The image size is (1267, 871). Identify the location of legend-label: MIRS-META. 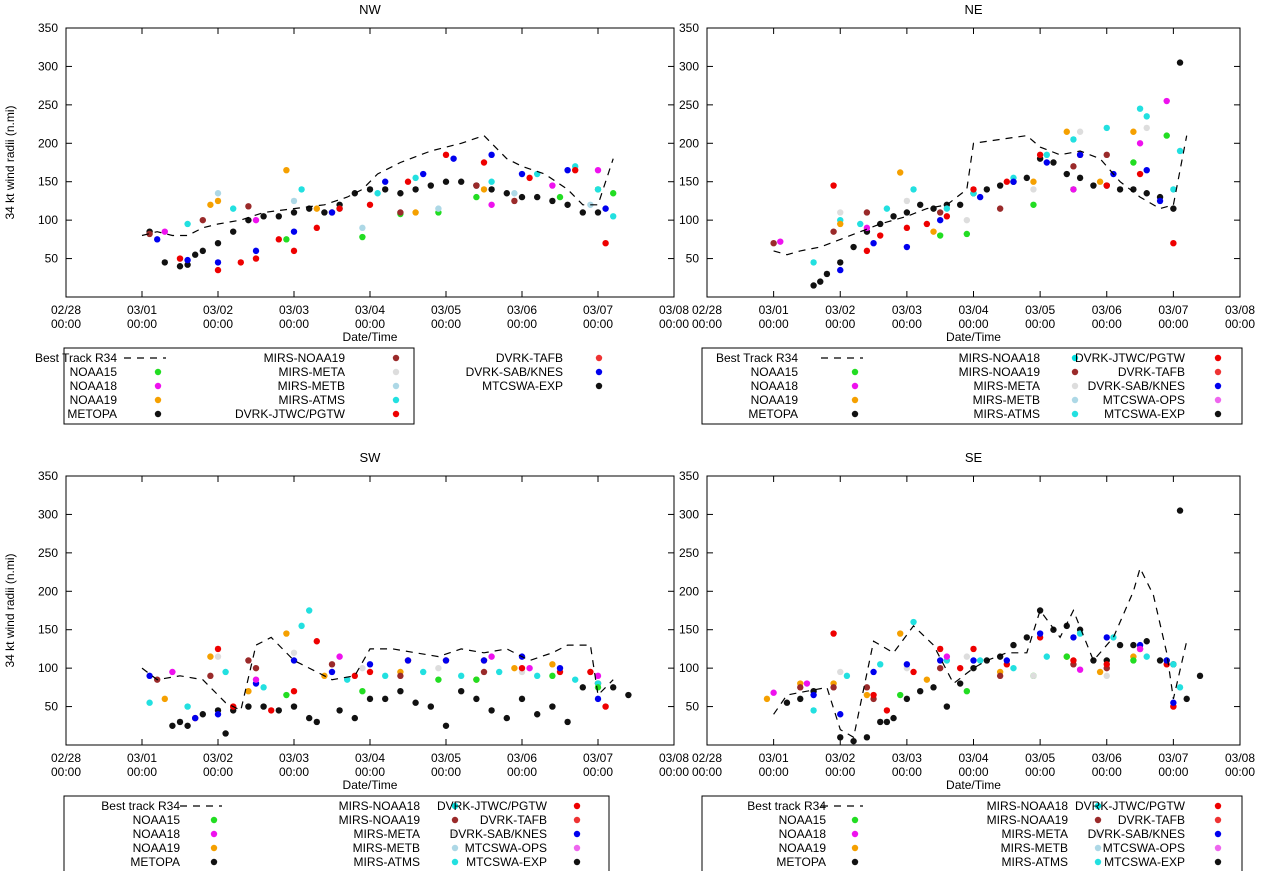
(387, 834).